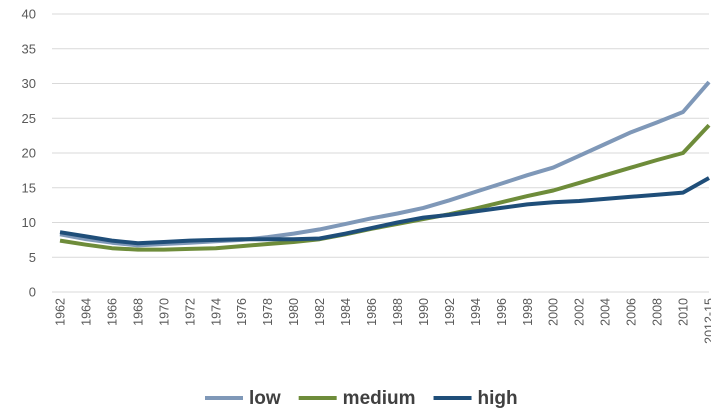 This screenshot has width=711, height=413. I want to click on x-tick-label: 2008, so click(658, 312).